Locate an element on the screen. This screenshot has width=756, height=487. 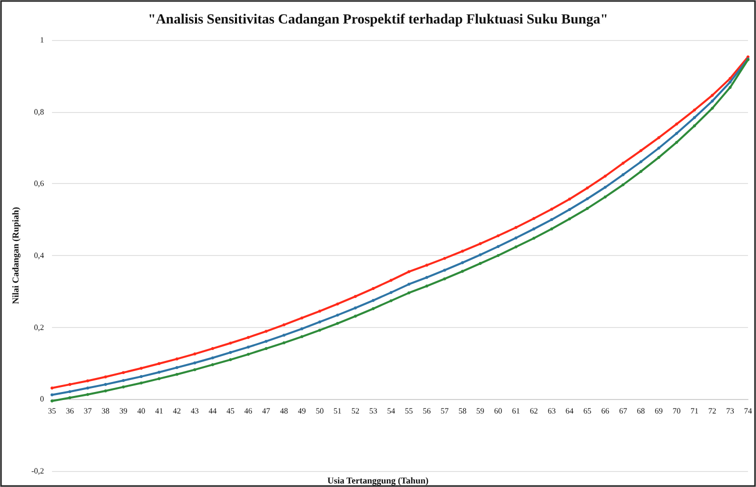
x-tick-label: 51 is located at coordinates (338, 411).